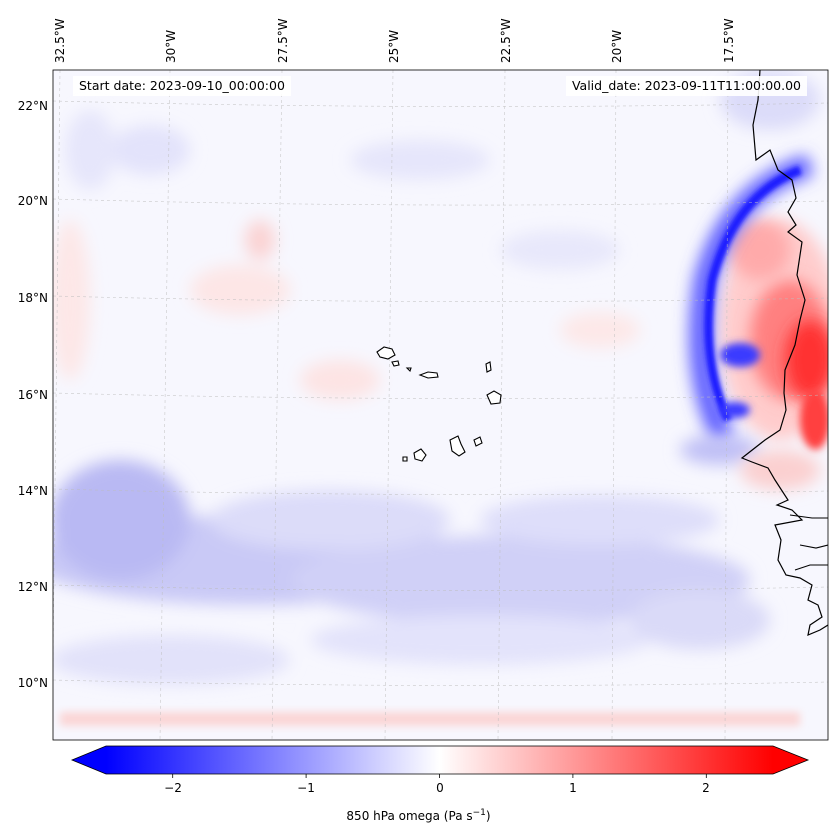  Describe the element at coordinates (494, 397) in the screenshot. I see `island-boa-vista` at that location.